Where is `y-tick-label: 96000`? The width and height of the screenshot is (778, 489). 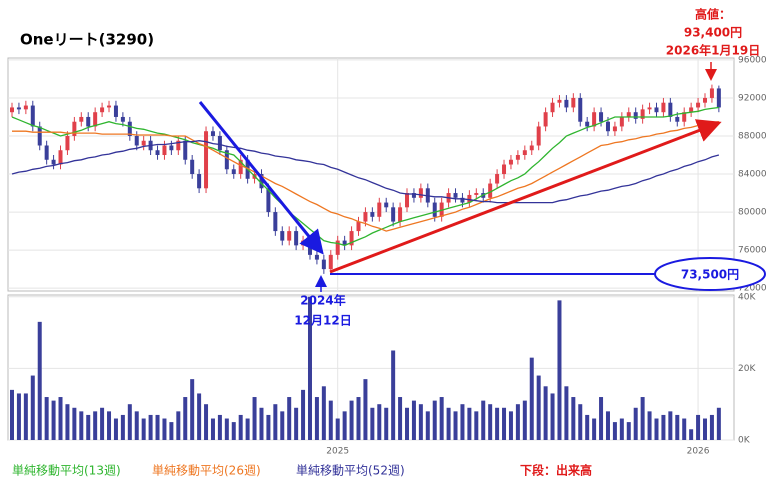 y-tick-label: 96000 is located at coordinates (752, 60).